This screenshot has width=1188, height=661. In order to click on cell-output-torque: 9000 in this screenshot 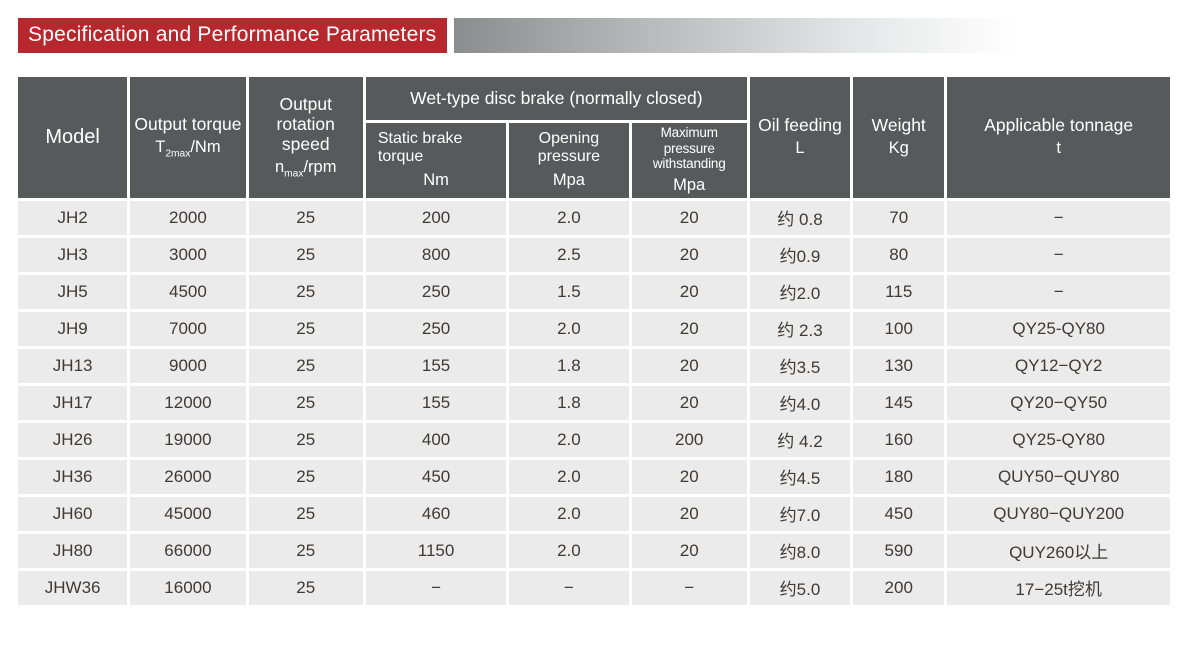, I will do `click(188, 365)`.